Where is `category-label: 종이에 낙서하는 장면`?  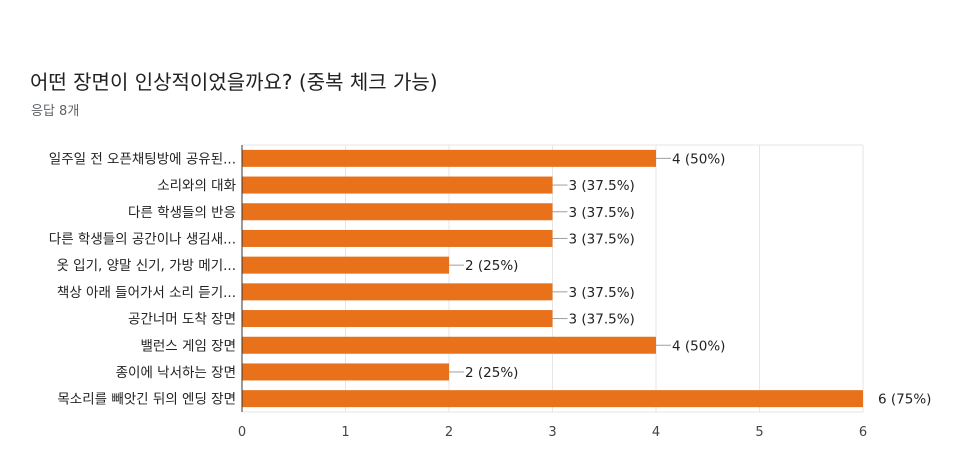
category-label: 종이에 낙서하는 장면 is located at coordinates (176, 373).